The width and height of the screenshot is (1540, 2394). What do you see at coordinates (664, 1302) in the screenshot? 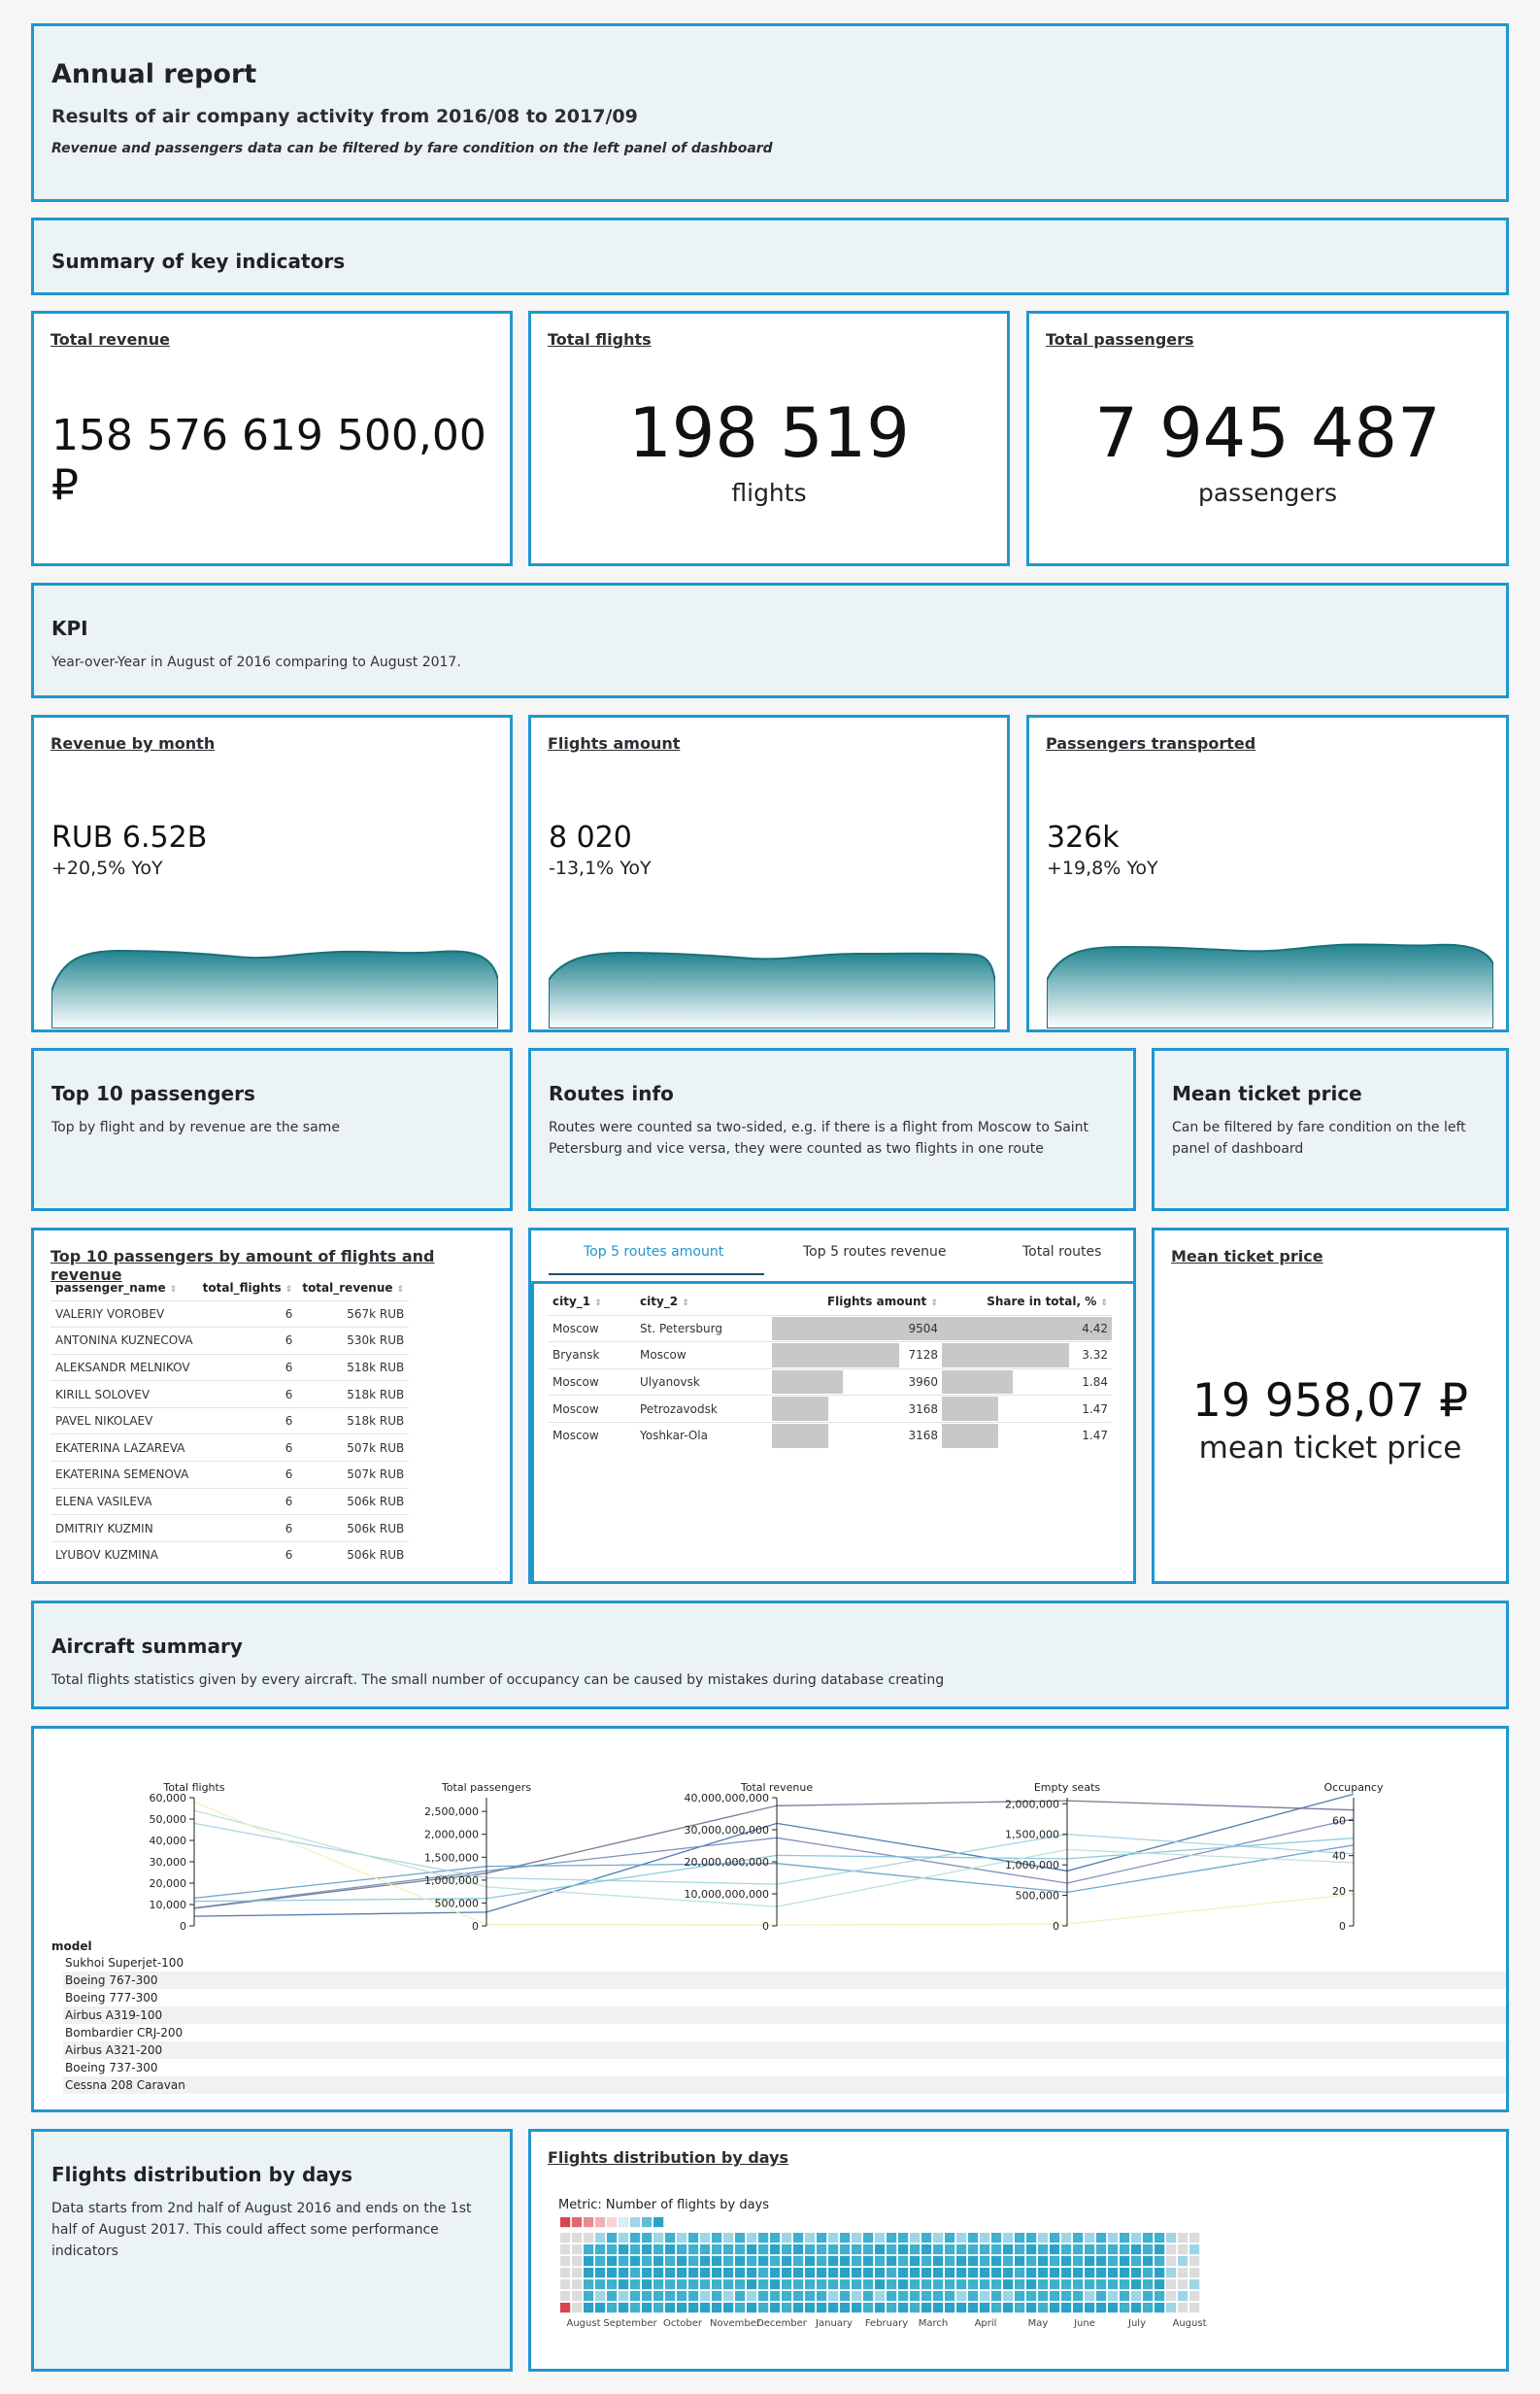
I see `column-header-city-2: city_2 ⇕` at bounding box center [664, 1302].